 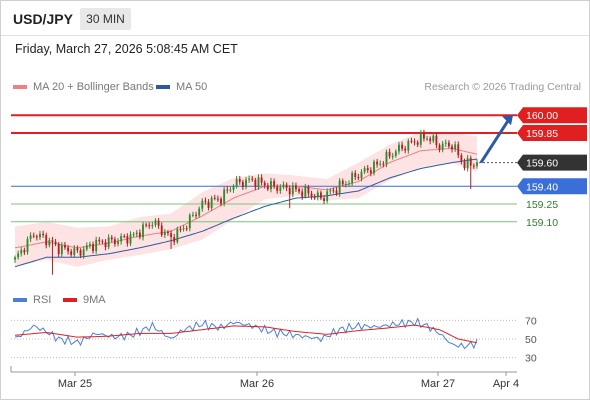 I want to click on price-label-5: 159.10, so click(x=542, y=223).